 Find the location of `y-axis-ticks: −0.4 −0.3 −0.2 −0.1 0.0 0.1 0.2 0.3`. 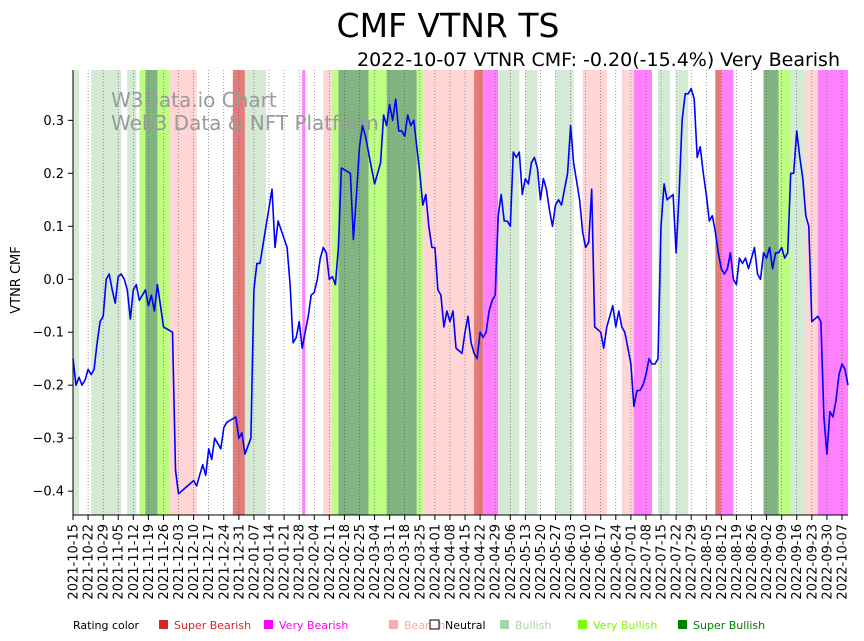

y-axis-ticks: −0.4 −0.3 −0.2 −0.1 0.0 0.1 0.2 0.3 is located at coordinates (52, 307).